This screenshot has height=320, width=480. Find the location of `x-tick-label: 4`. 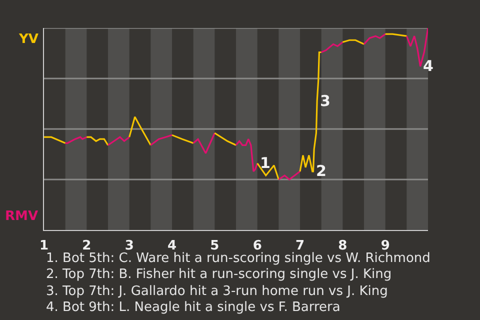

x-tick-label: 4 is located at coordinates (172, 246).